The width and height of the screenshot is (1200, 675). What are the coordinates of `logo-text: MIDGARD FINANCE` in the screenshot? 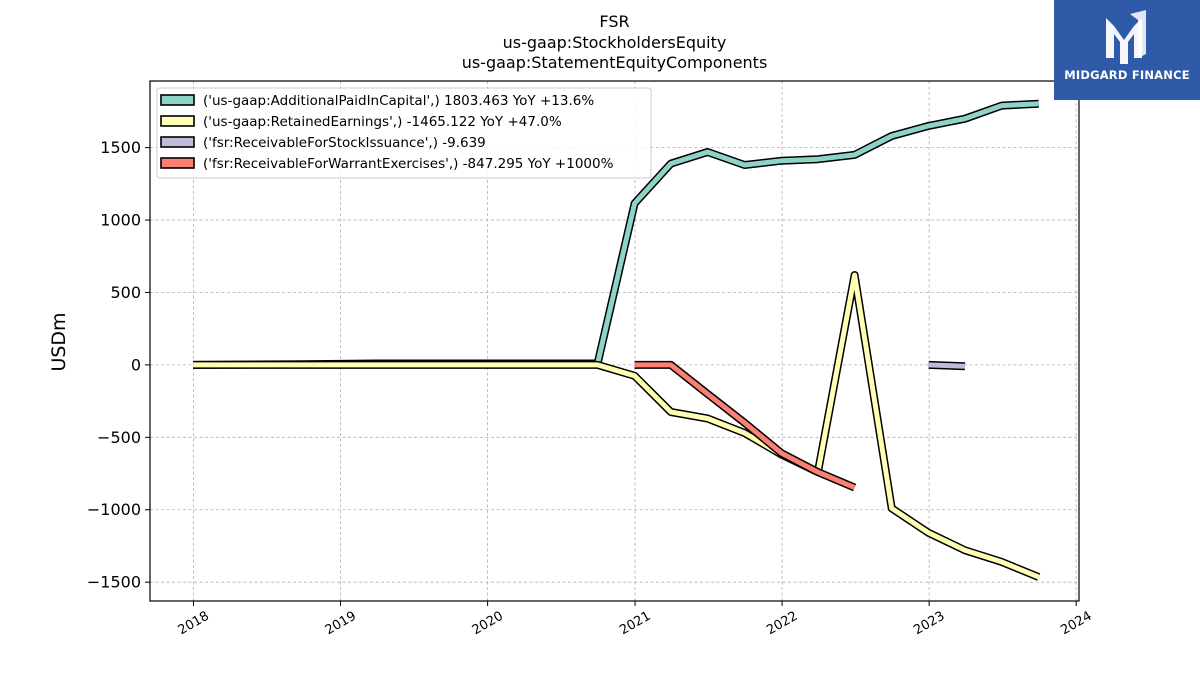 It's located at (1127, 75).